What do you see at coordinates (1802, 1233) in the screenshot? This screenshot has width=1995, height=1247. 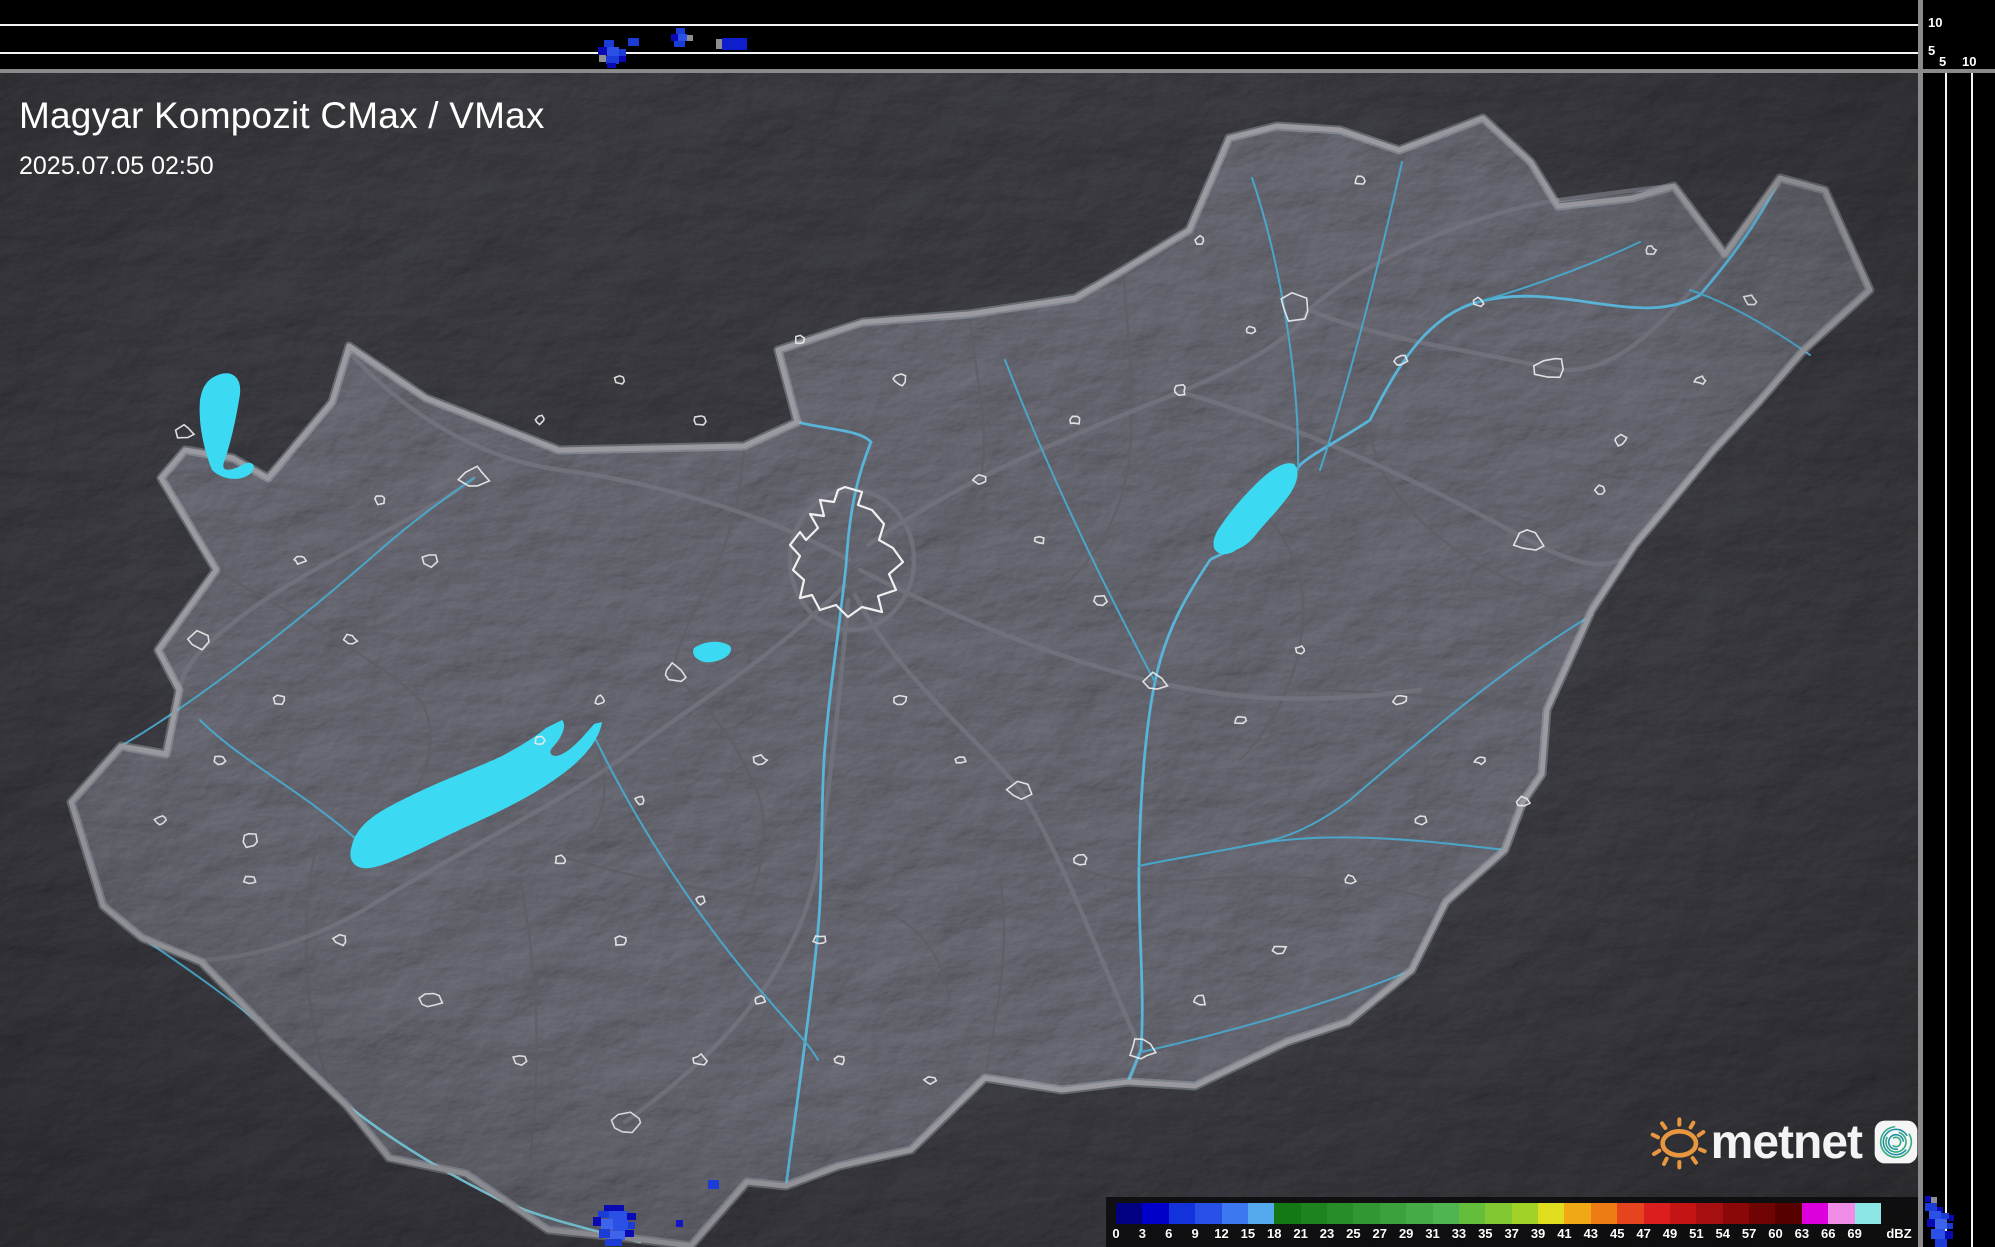 I see `colorbar-tick: 63` at bounding box center [1802, 1233].